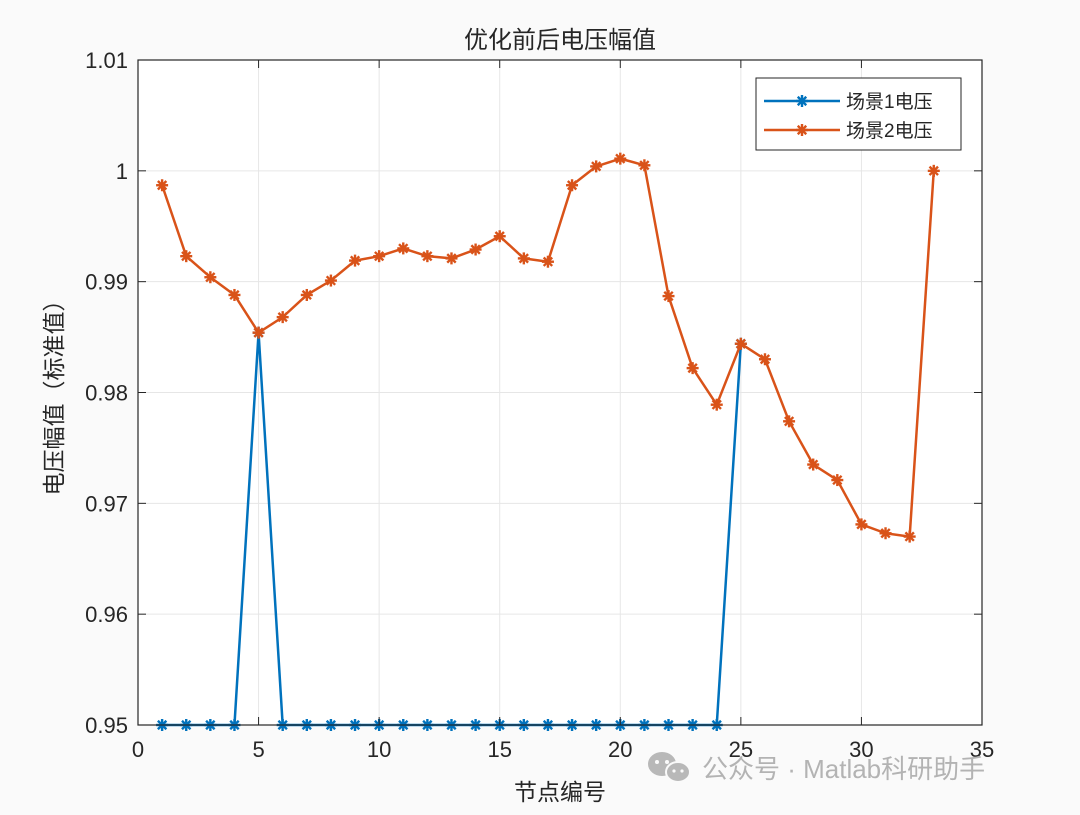 Image resolution: width=1080 pixels, height=815 pixels. I want to click on wechat-icon, so click(669, 767).